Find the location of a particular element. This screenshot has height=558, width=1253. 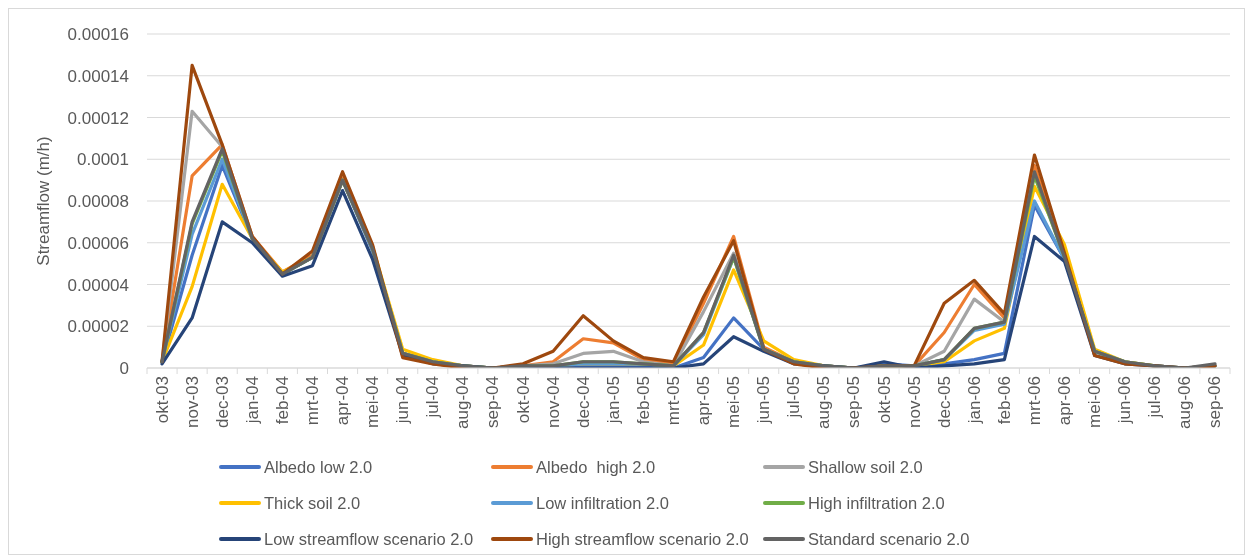

x-tick-label: jul-05 is located at coordinates (794, 397).